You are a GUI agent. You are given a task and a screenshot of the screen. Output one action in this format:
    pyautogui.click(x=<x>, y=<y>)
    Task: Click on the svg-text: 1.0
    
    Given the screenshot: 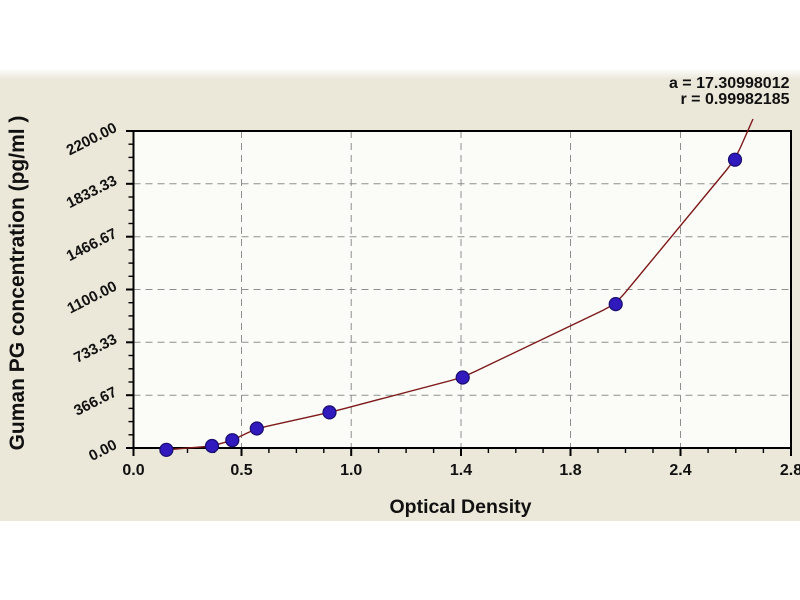 What is the action you would take?
    pyautogui.click(x=351, y=470)
    